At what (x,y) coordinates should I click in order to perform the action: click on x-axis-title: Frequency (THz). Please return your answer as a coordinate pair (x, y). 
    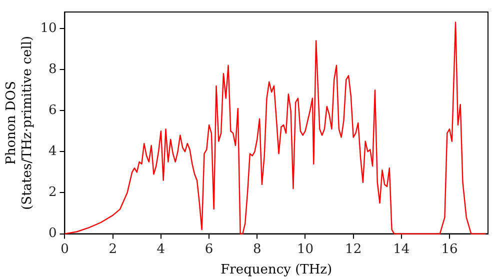
    Looking at the image, I should click on (276, 270).